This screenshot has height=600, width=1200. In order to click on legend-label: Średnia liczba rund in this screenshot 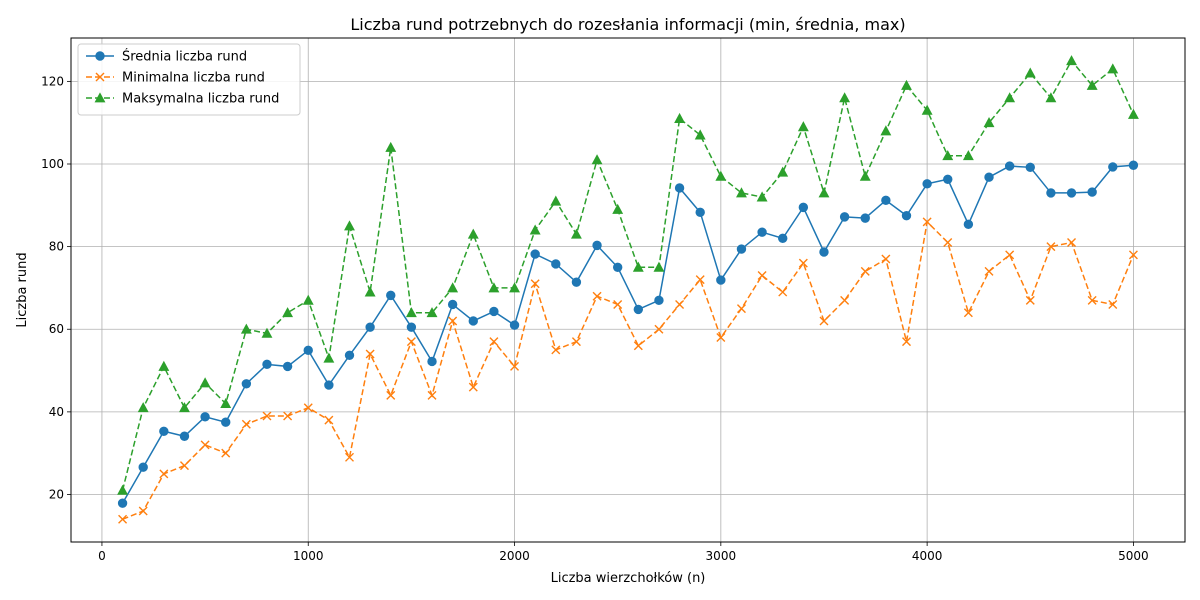, I will do `click(184, 57)`.